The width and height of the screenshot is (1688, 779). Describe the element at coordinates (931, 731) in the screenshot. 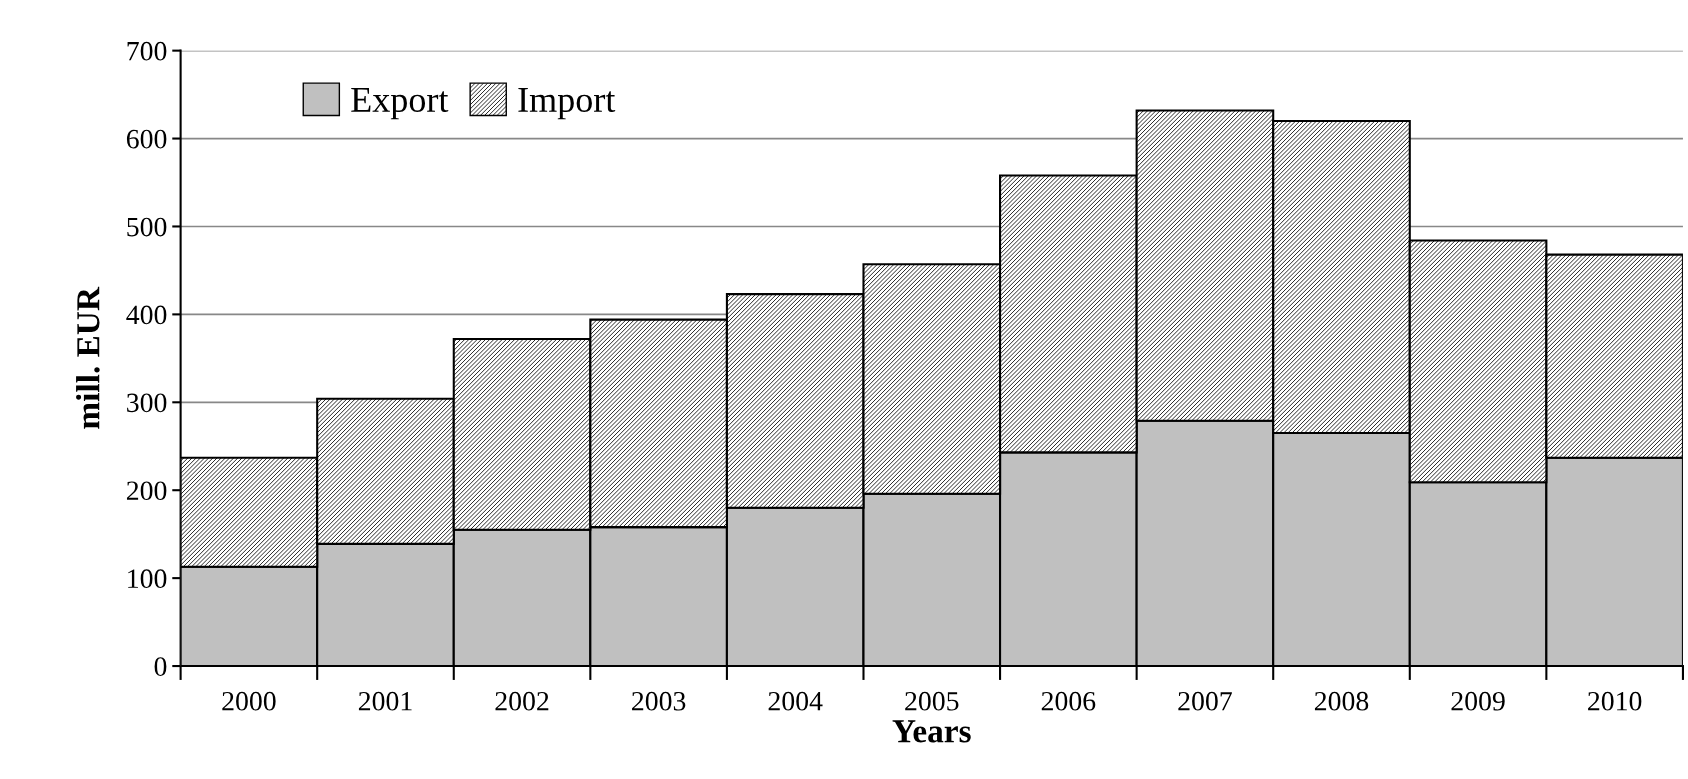

I see `x-axis-title: Years` at that location.